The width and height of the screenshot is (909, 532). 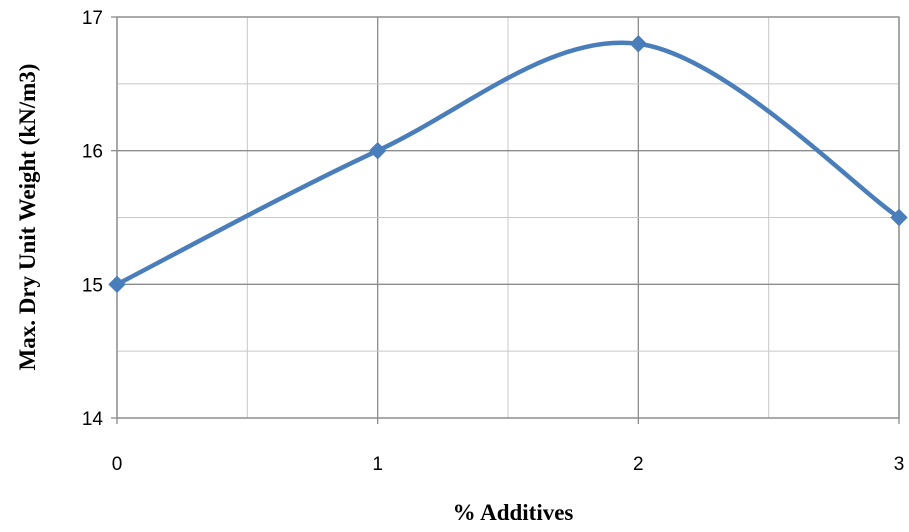 I want to click on x-tick-label: 3, so click(x=899, y=464).